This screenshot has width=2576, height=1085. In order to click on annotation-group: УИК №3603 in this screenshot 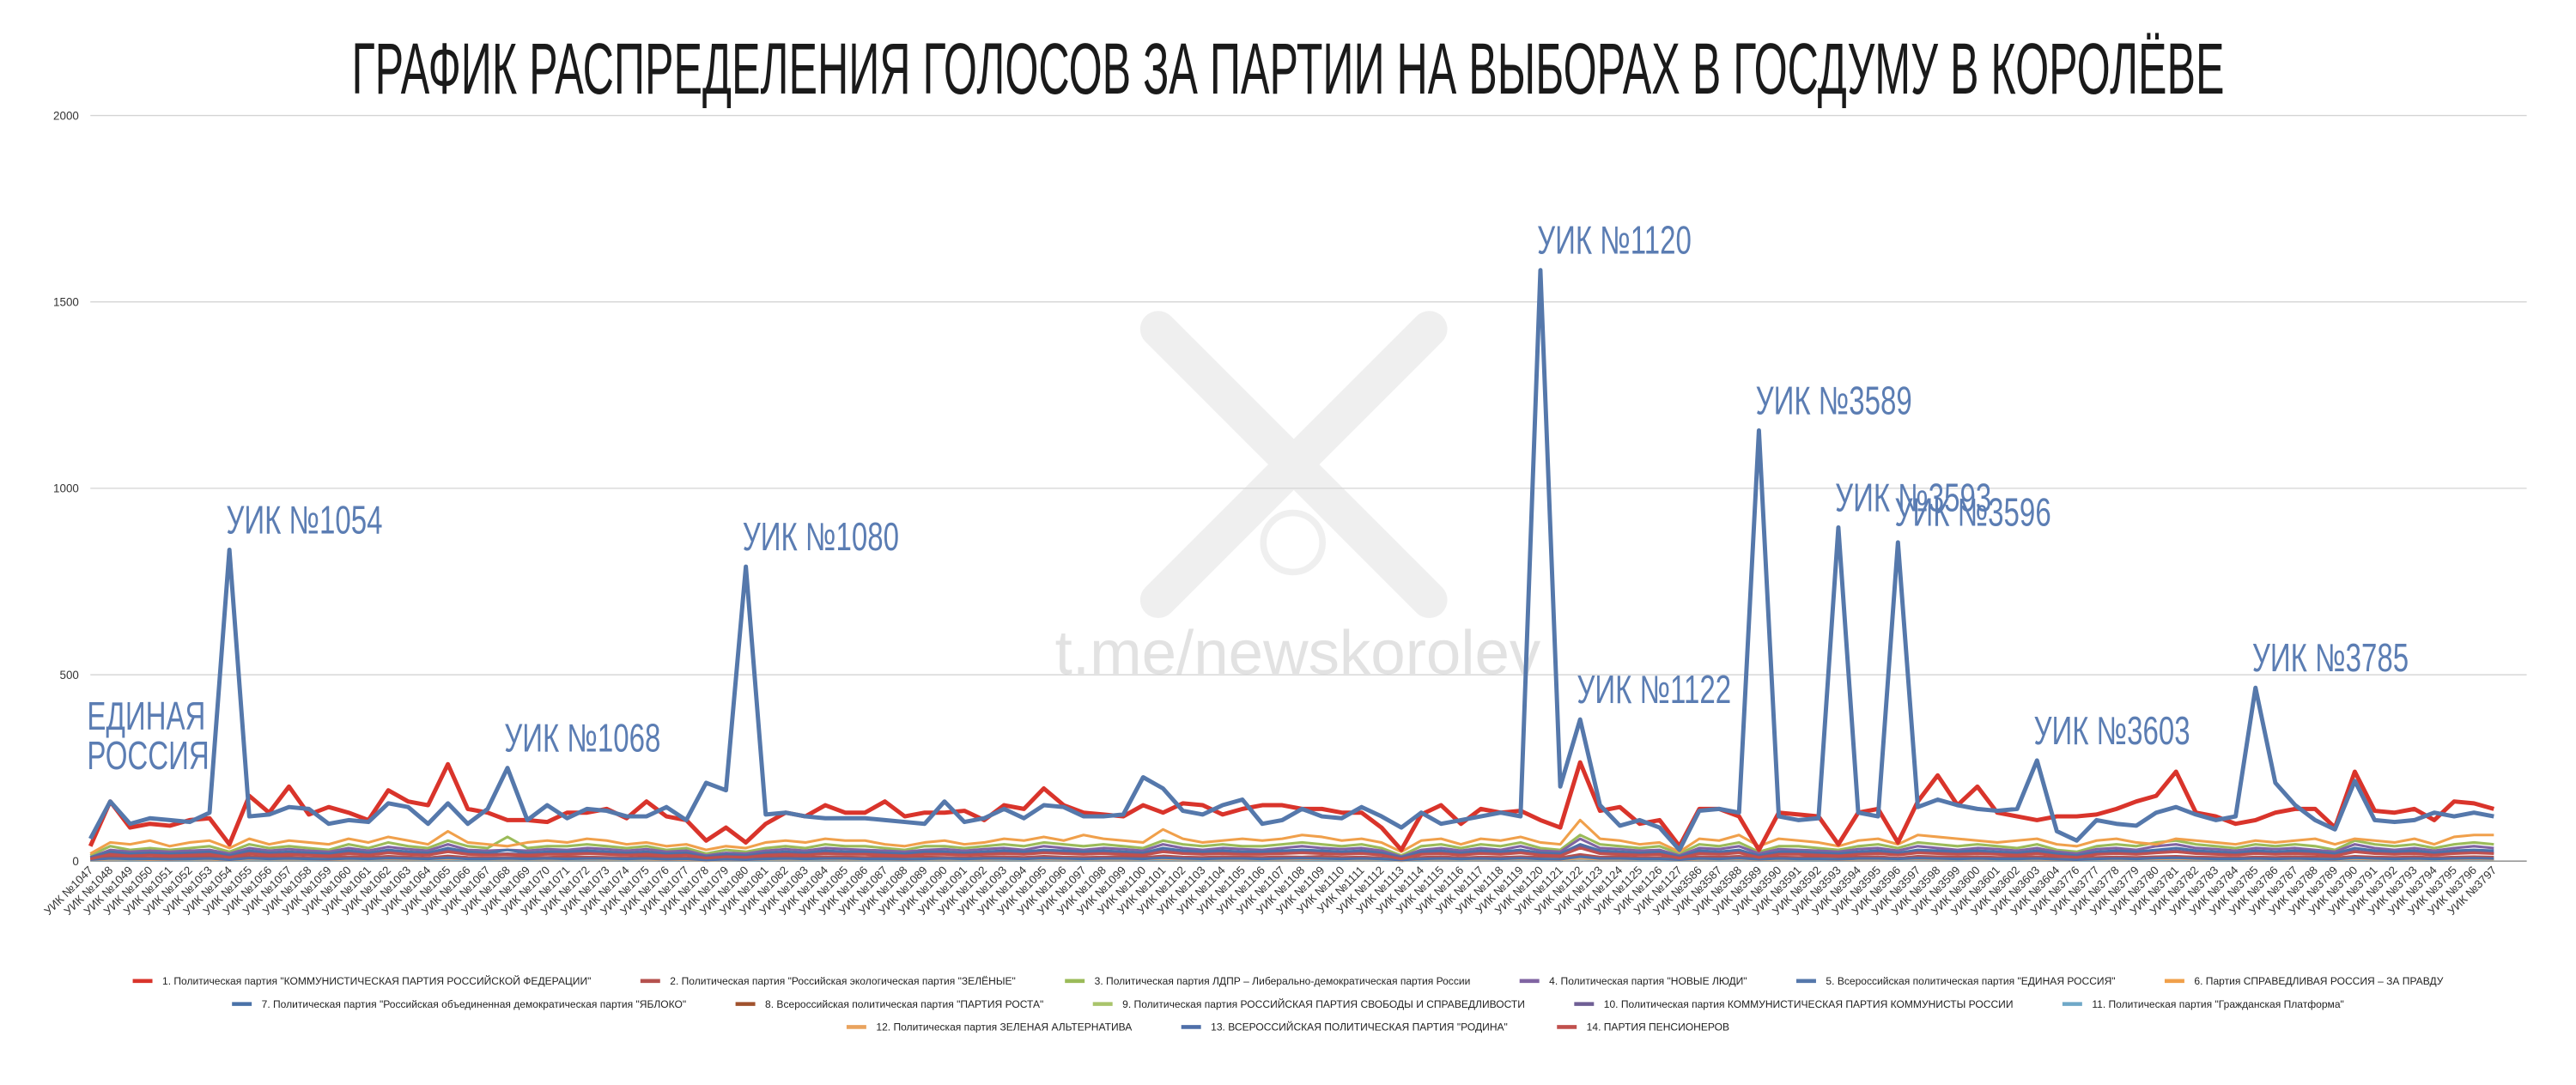, I will do `click(2112, 731)`.